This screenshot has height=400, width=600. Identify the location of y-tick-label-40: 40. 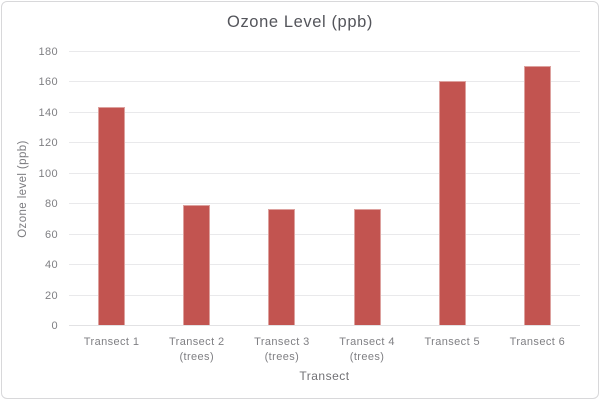
(51, 265).